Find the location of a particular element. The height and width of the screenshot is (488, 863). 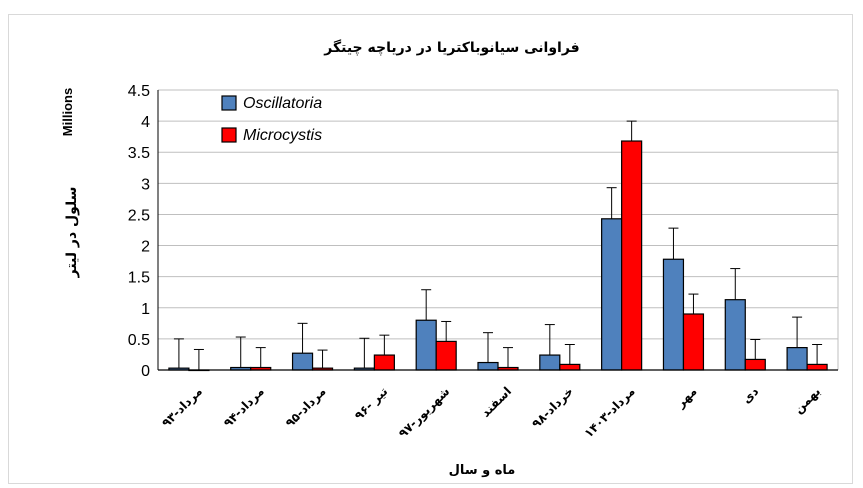

y-multiplier-label: Millions is located at coordinates (67, 112).